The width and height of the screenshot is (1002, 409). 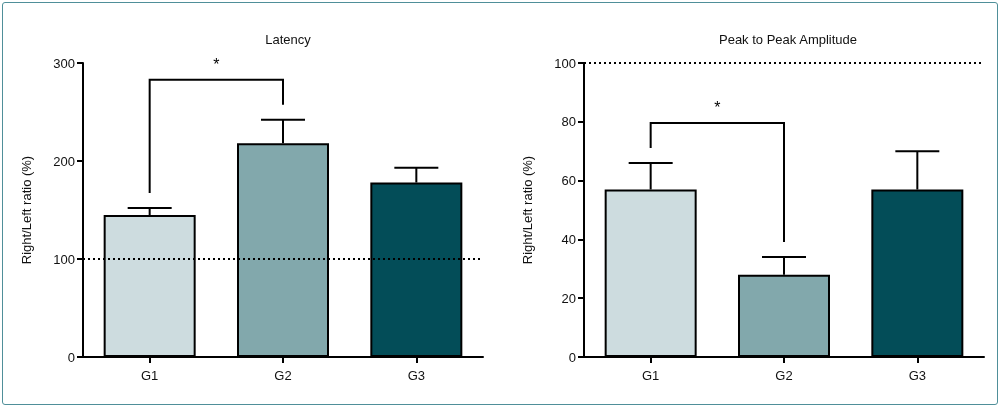 What do you see at coordinates (788, 39) in the screenshot?
I see `chart-title: Peak to Peak Amplitude` at bounding box center [788, 39].